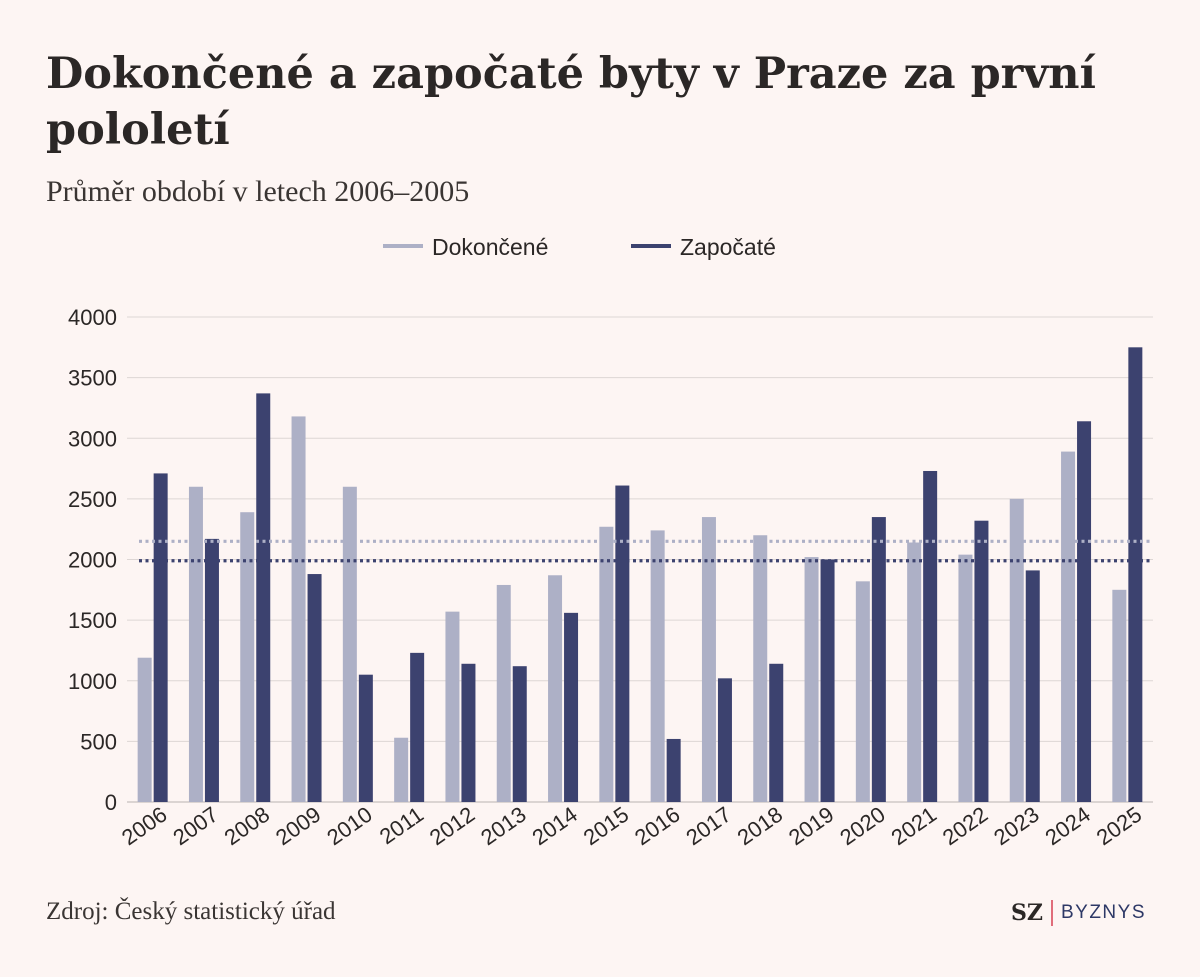 Image resolution: width=1200 pixels, height=977 pixels. What do you see at coordinates (452, 706) in the screenshot?
I see `bar-dokoncene-2012` at bounding box center [452, 706].